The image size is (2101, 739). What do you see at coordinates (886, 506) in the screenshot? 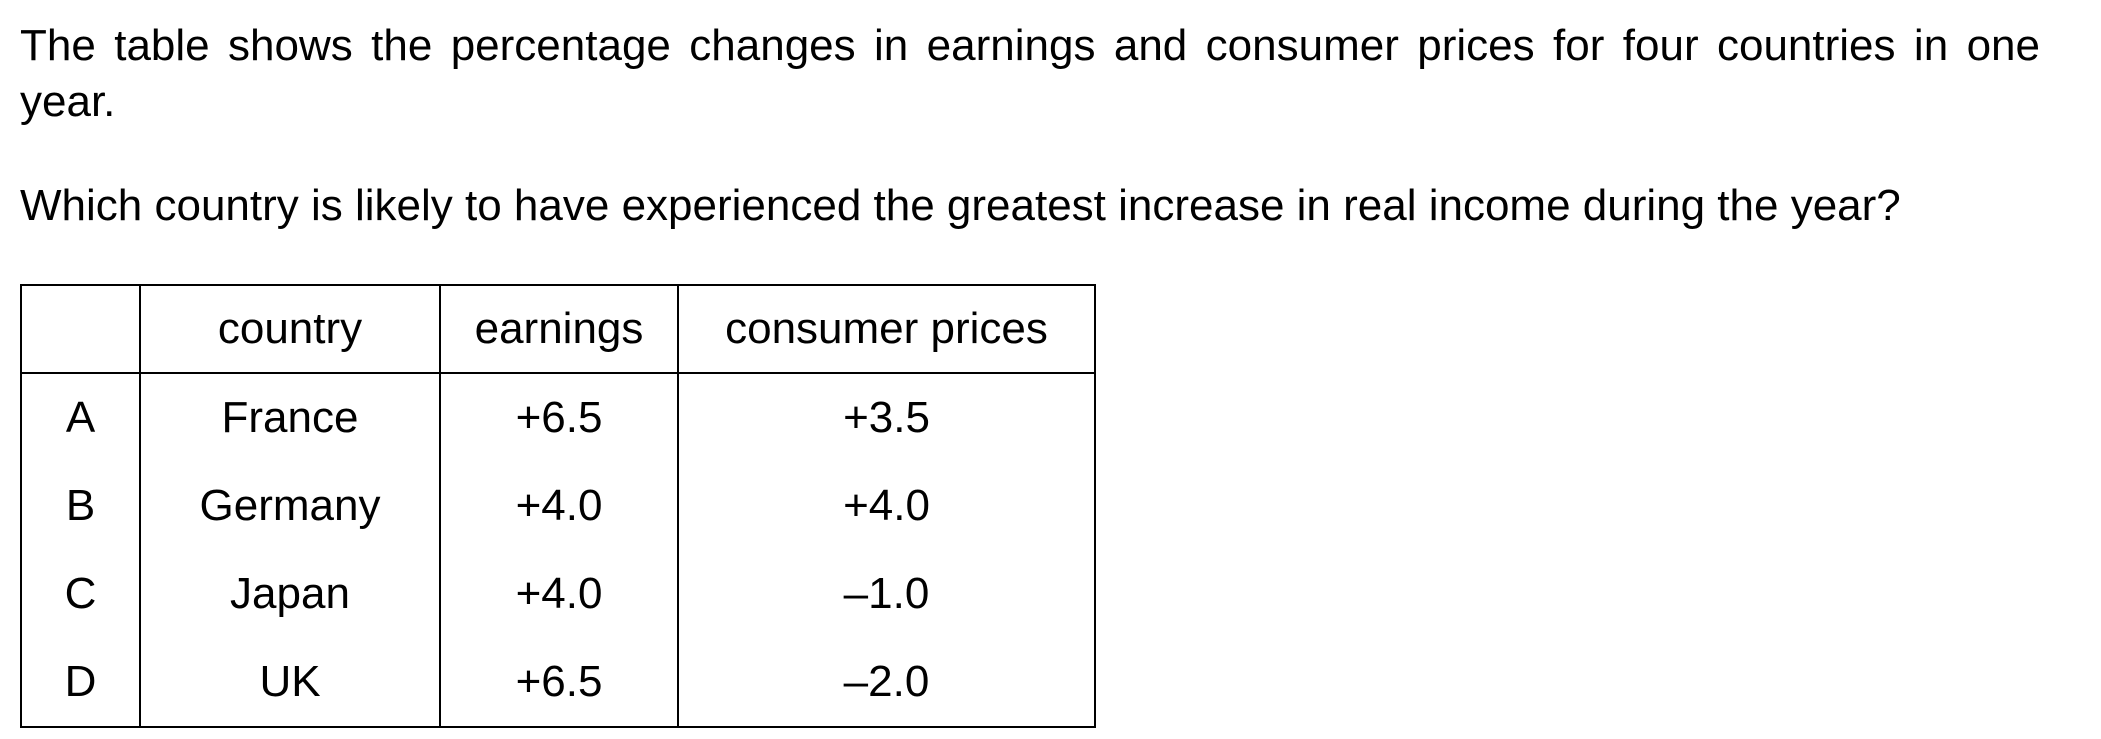
I see `consumer-prices-cell: +4.0` at bounding box center [886, 506].